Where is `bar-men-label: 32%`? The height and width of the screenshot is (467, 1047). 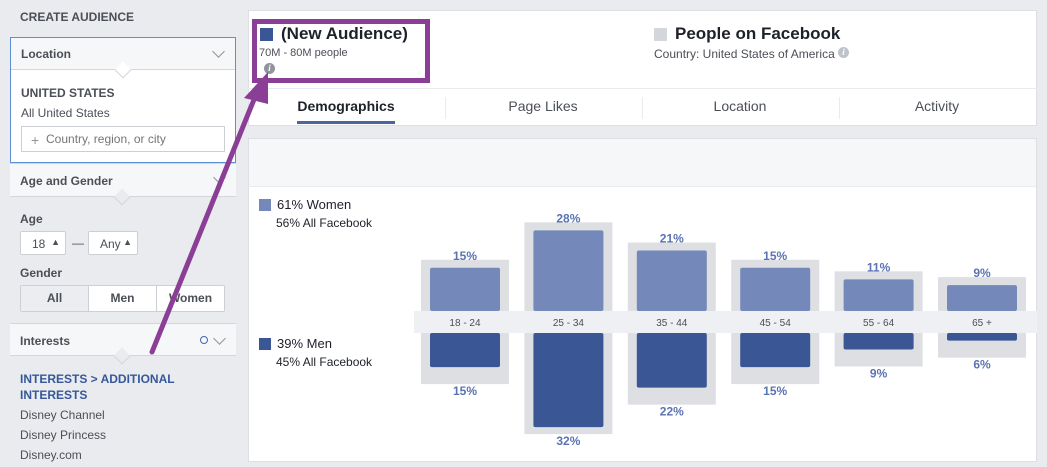 bar-men-label: 32% is located at coordinates (568, 441).